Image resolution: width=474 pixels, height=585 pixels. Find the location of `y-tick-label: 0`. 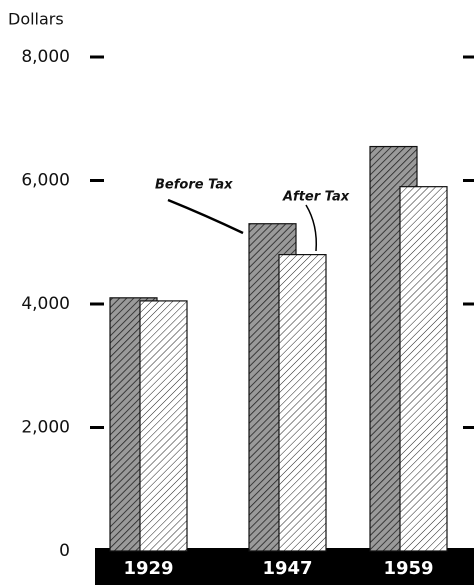

y-tick-label: 0 is located at coordinates (64, 551).